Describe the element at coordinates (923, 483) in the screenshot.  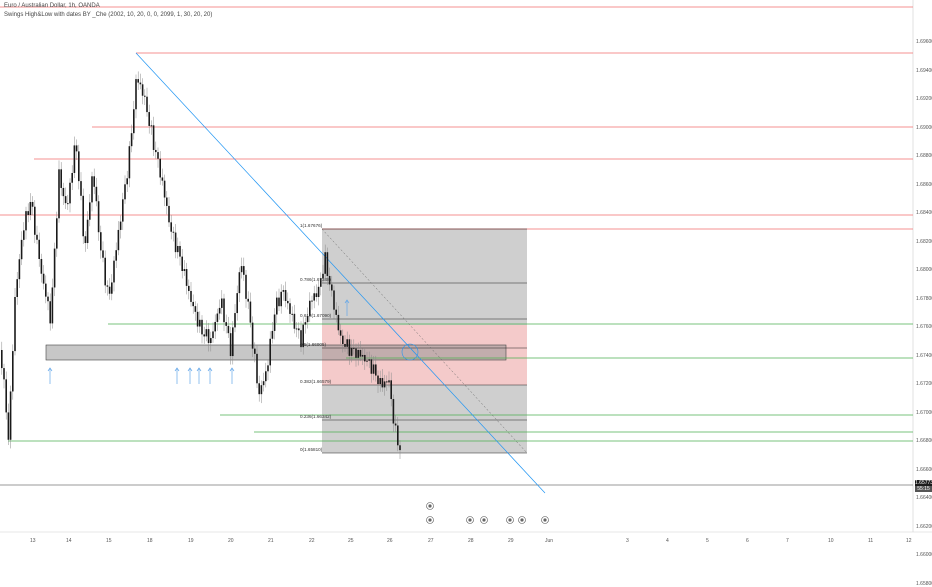
I see `current-price-badge: 1.65773` at that location.